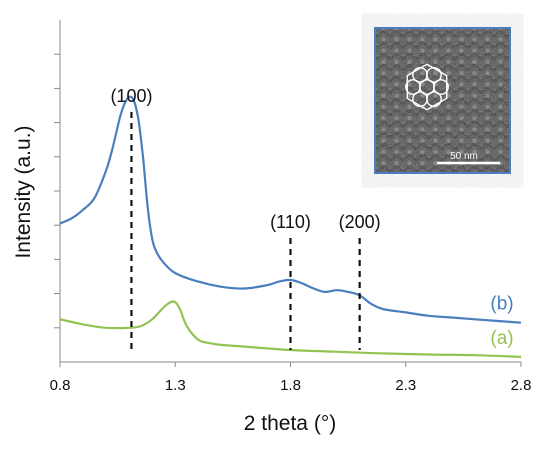 The height and width of the screenshot is (452, 550). I want to click on series-line-a, so click(290, 329).